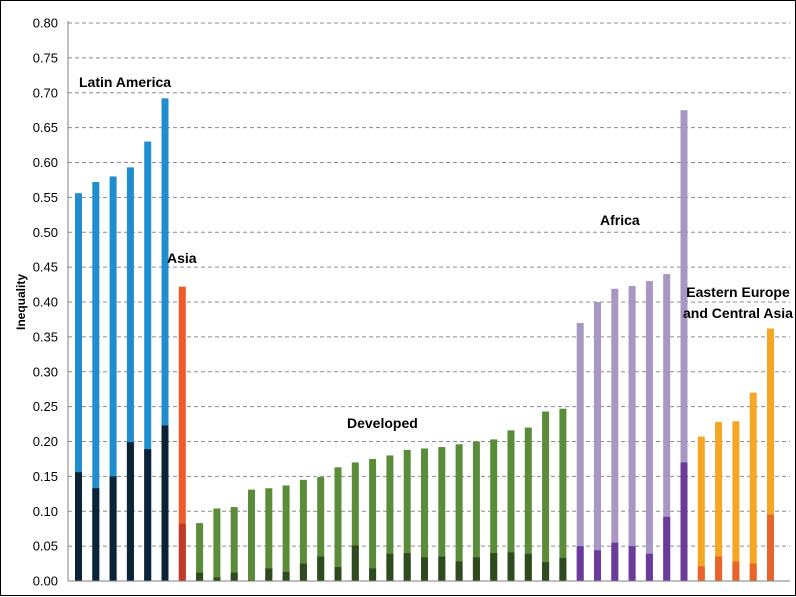 The height and width of the screenshot is (597, 796). I want to click on y-tick-label: 0.45, so click(45, 267).